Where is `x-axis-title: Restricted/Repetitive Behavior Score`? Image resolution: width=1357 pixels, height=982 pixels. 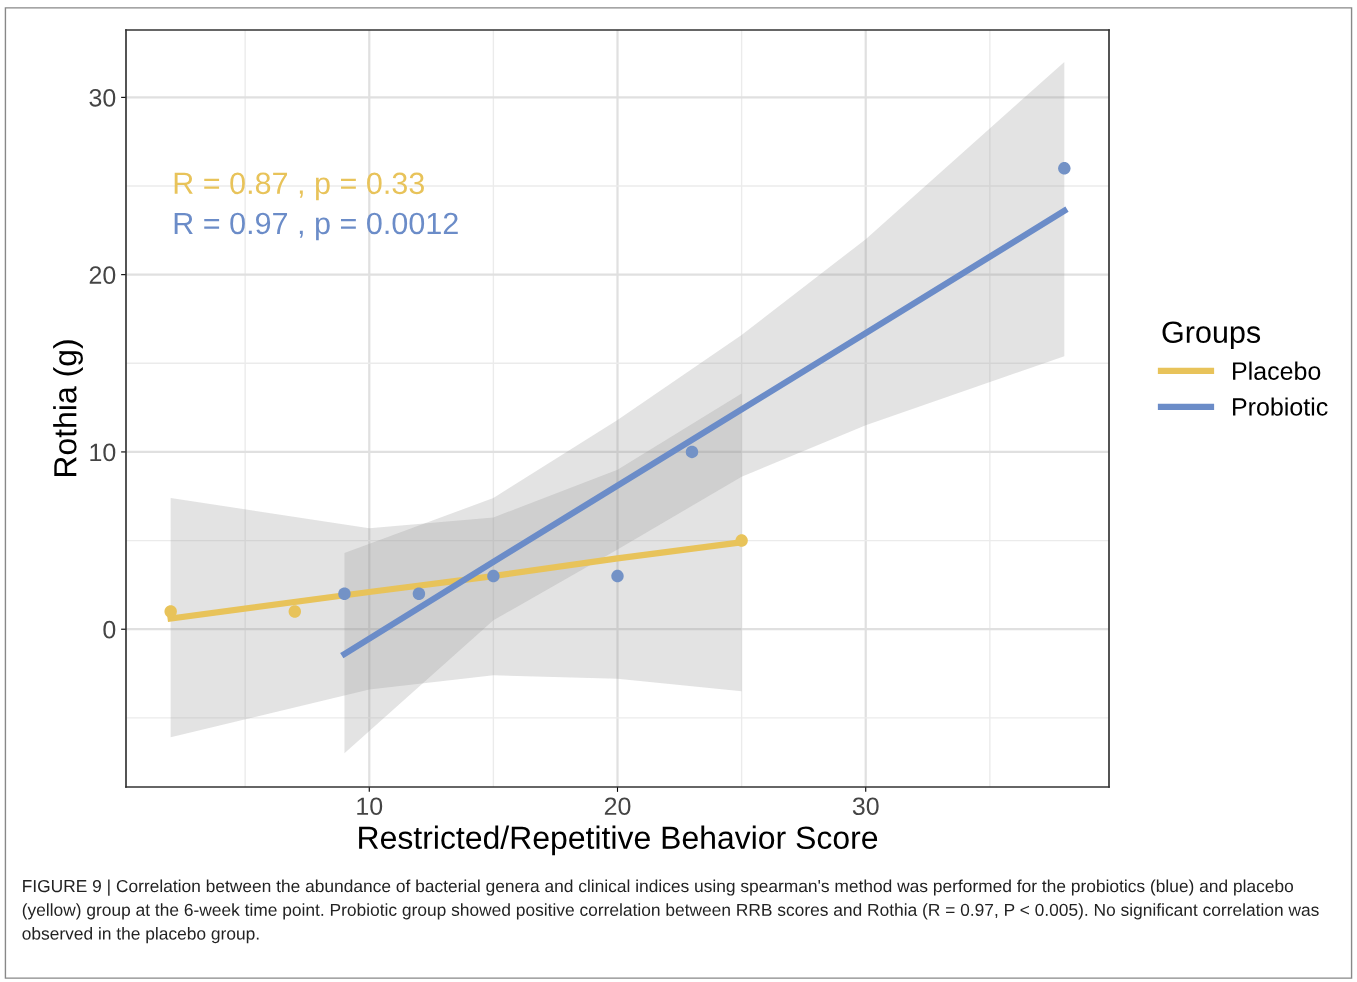 x-axis-title: Restricted/Repetitive Behavior Score is located at coordinates (618, 840).